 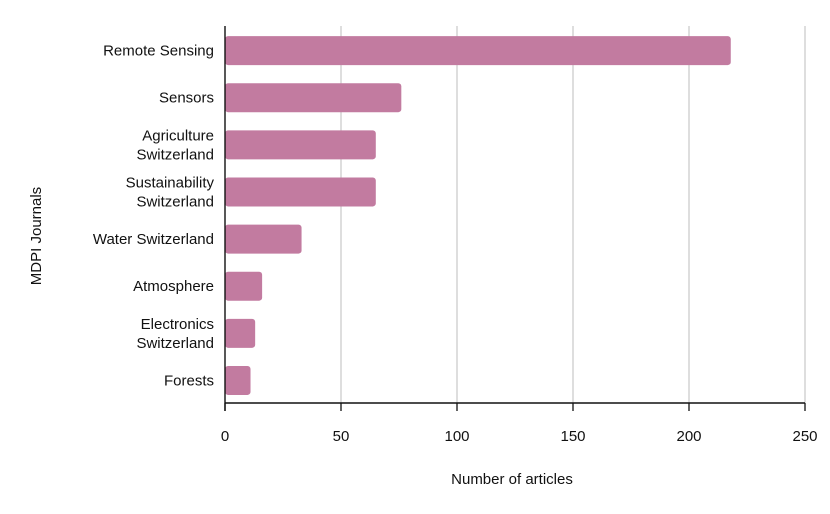 I want to click on category-label: Agriculture Switzerland, so click(x=175, y=145).